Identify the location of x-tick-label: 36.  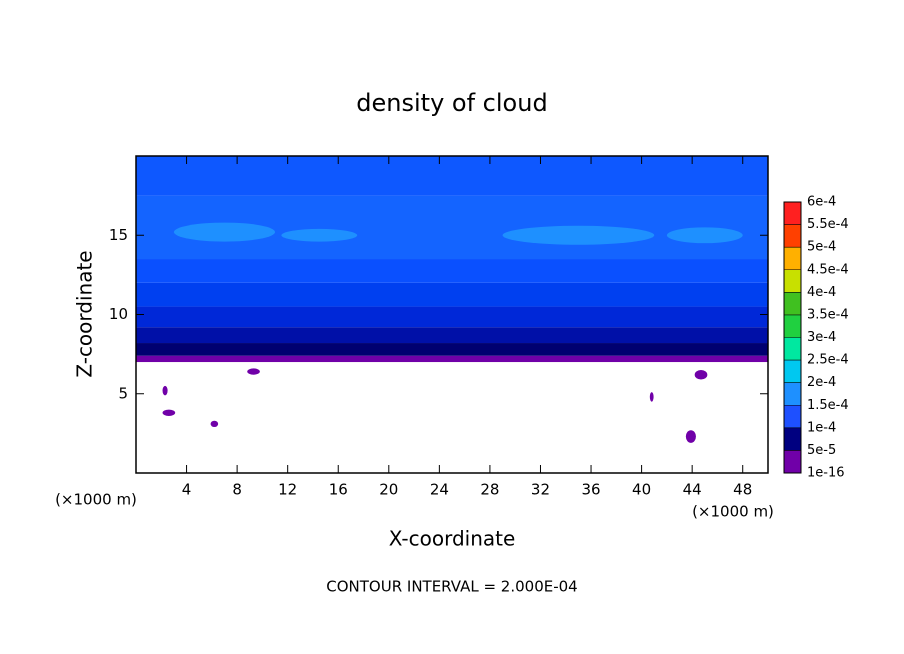
(590, 490).